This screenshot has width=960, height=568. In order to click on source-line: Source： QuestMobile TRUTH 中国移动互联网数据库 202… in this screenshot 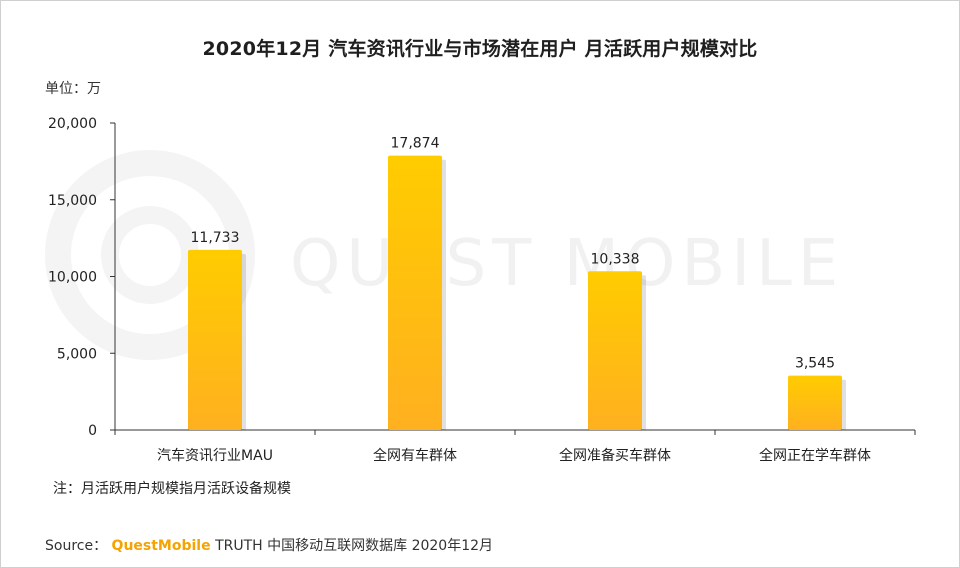, I will do `click(269, 545)`.